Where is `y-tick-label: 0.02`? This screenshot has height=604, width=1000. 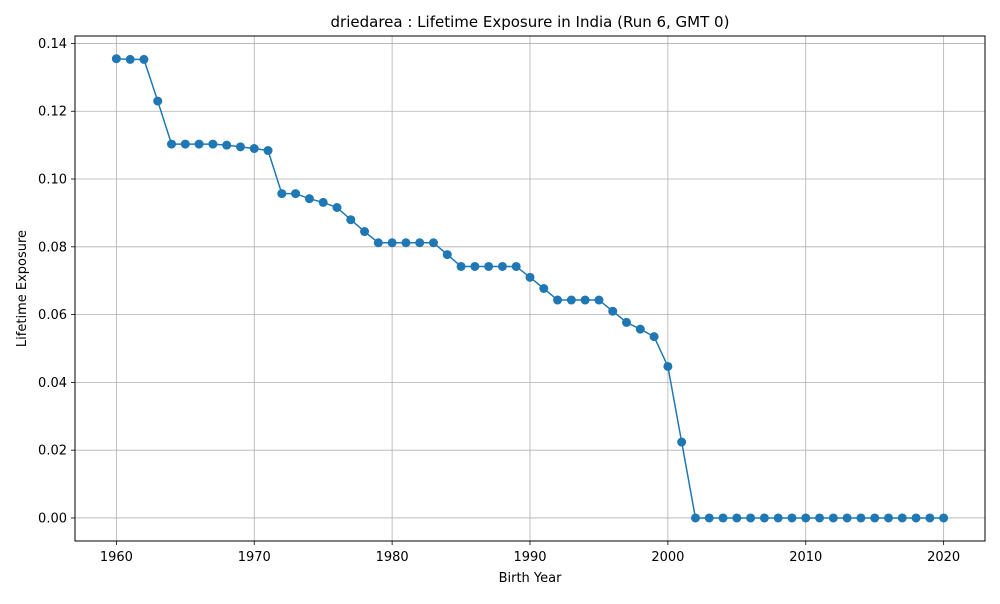
y-tick-label: 0.02 is located at coordinates (52, 451).